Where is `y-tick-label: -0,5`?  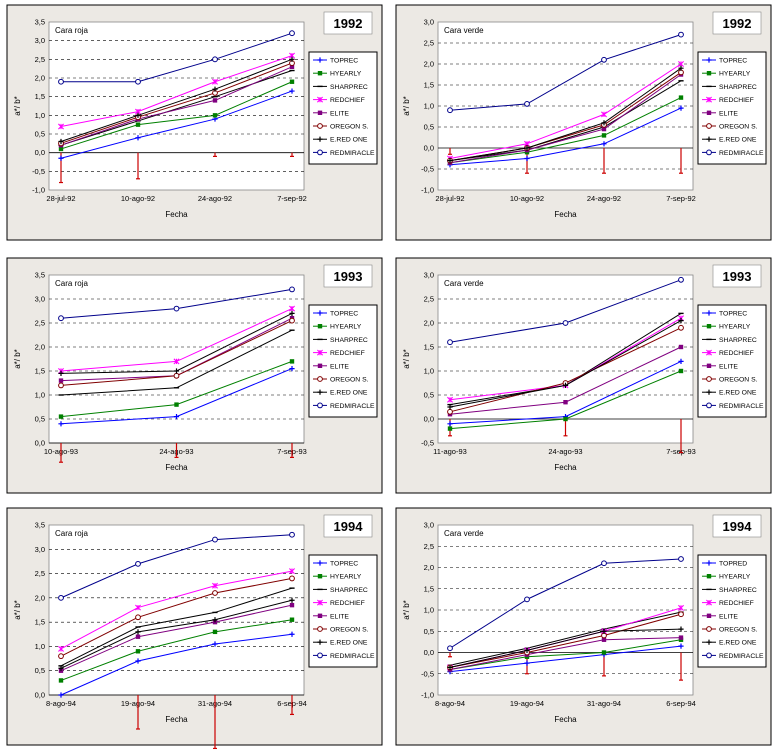
y-tick-label: -0,5 is located at coordinates (427, 443).